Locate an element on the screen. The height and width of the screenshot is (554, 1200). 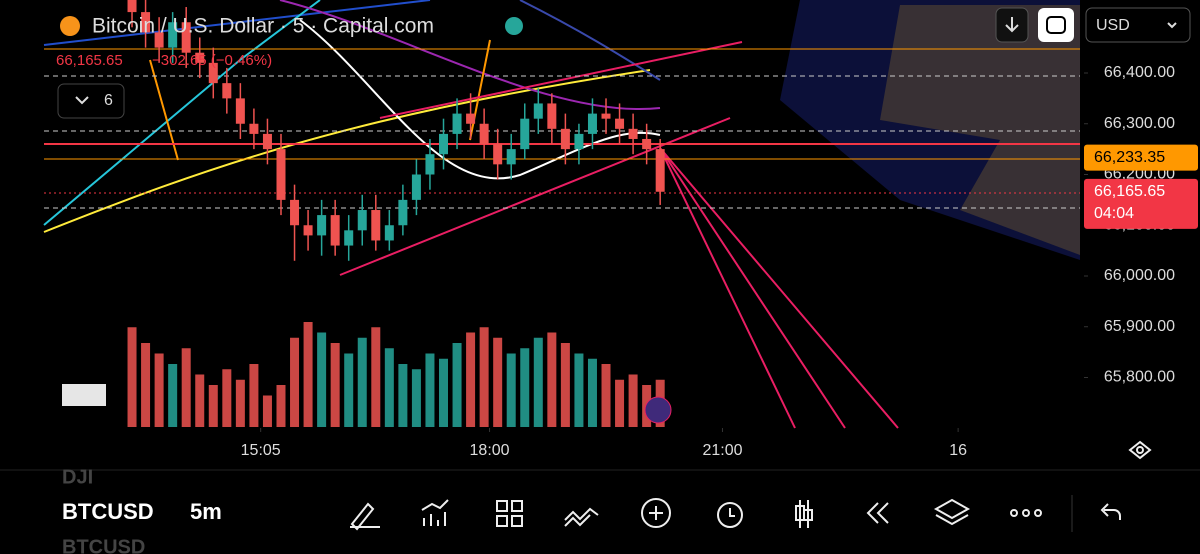
y-tick-label: 66,000.00 is located at coordinates (1139, 275).